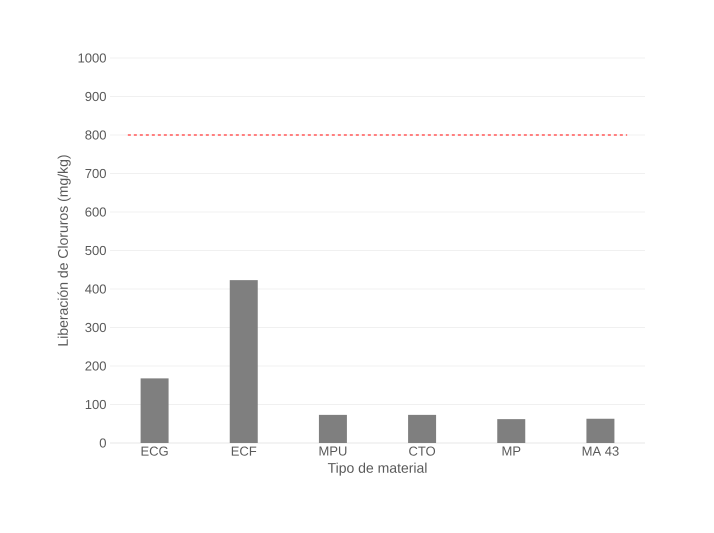  What do you see at coordinates (600, 451) in the screenshot?
I see `x-tick-label: MA 43` at bounding box center [600, 451].